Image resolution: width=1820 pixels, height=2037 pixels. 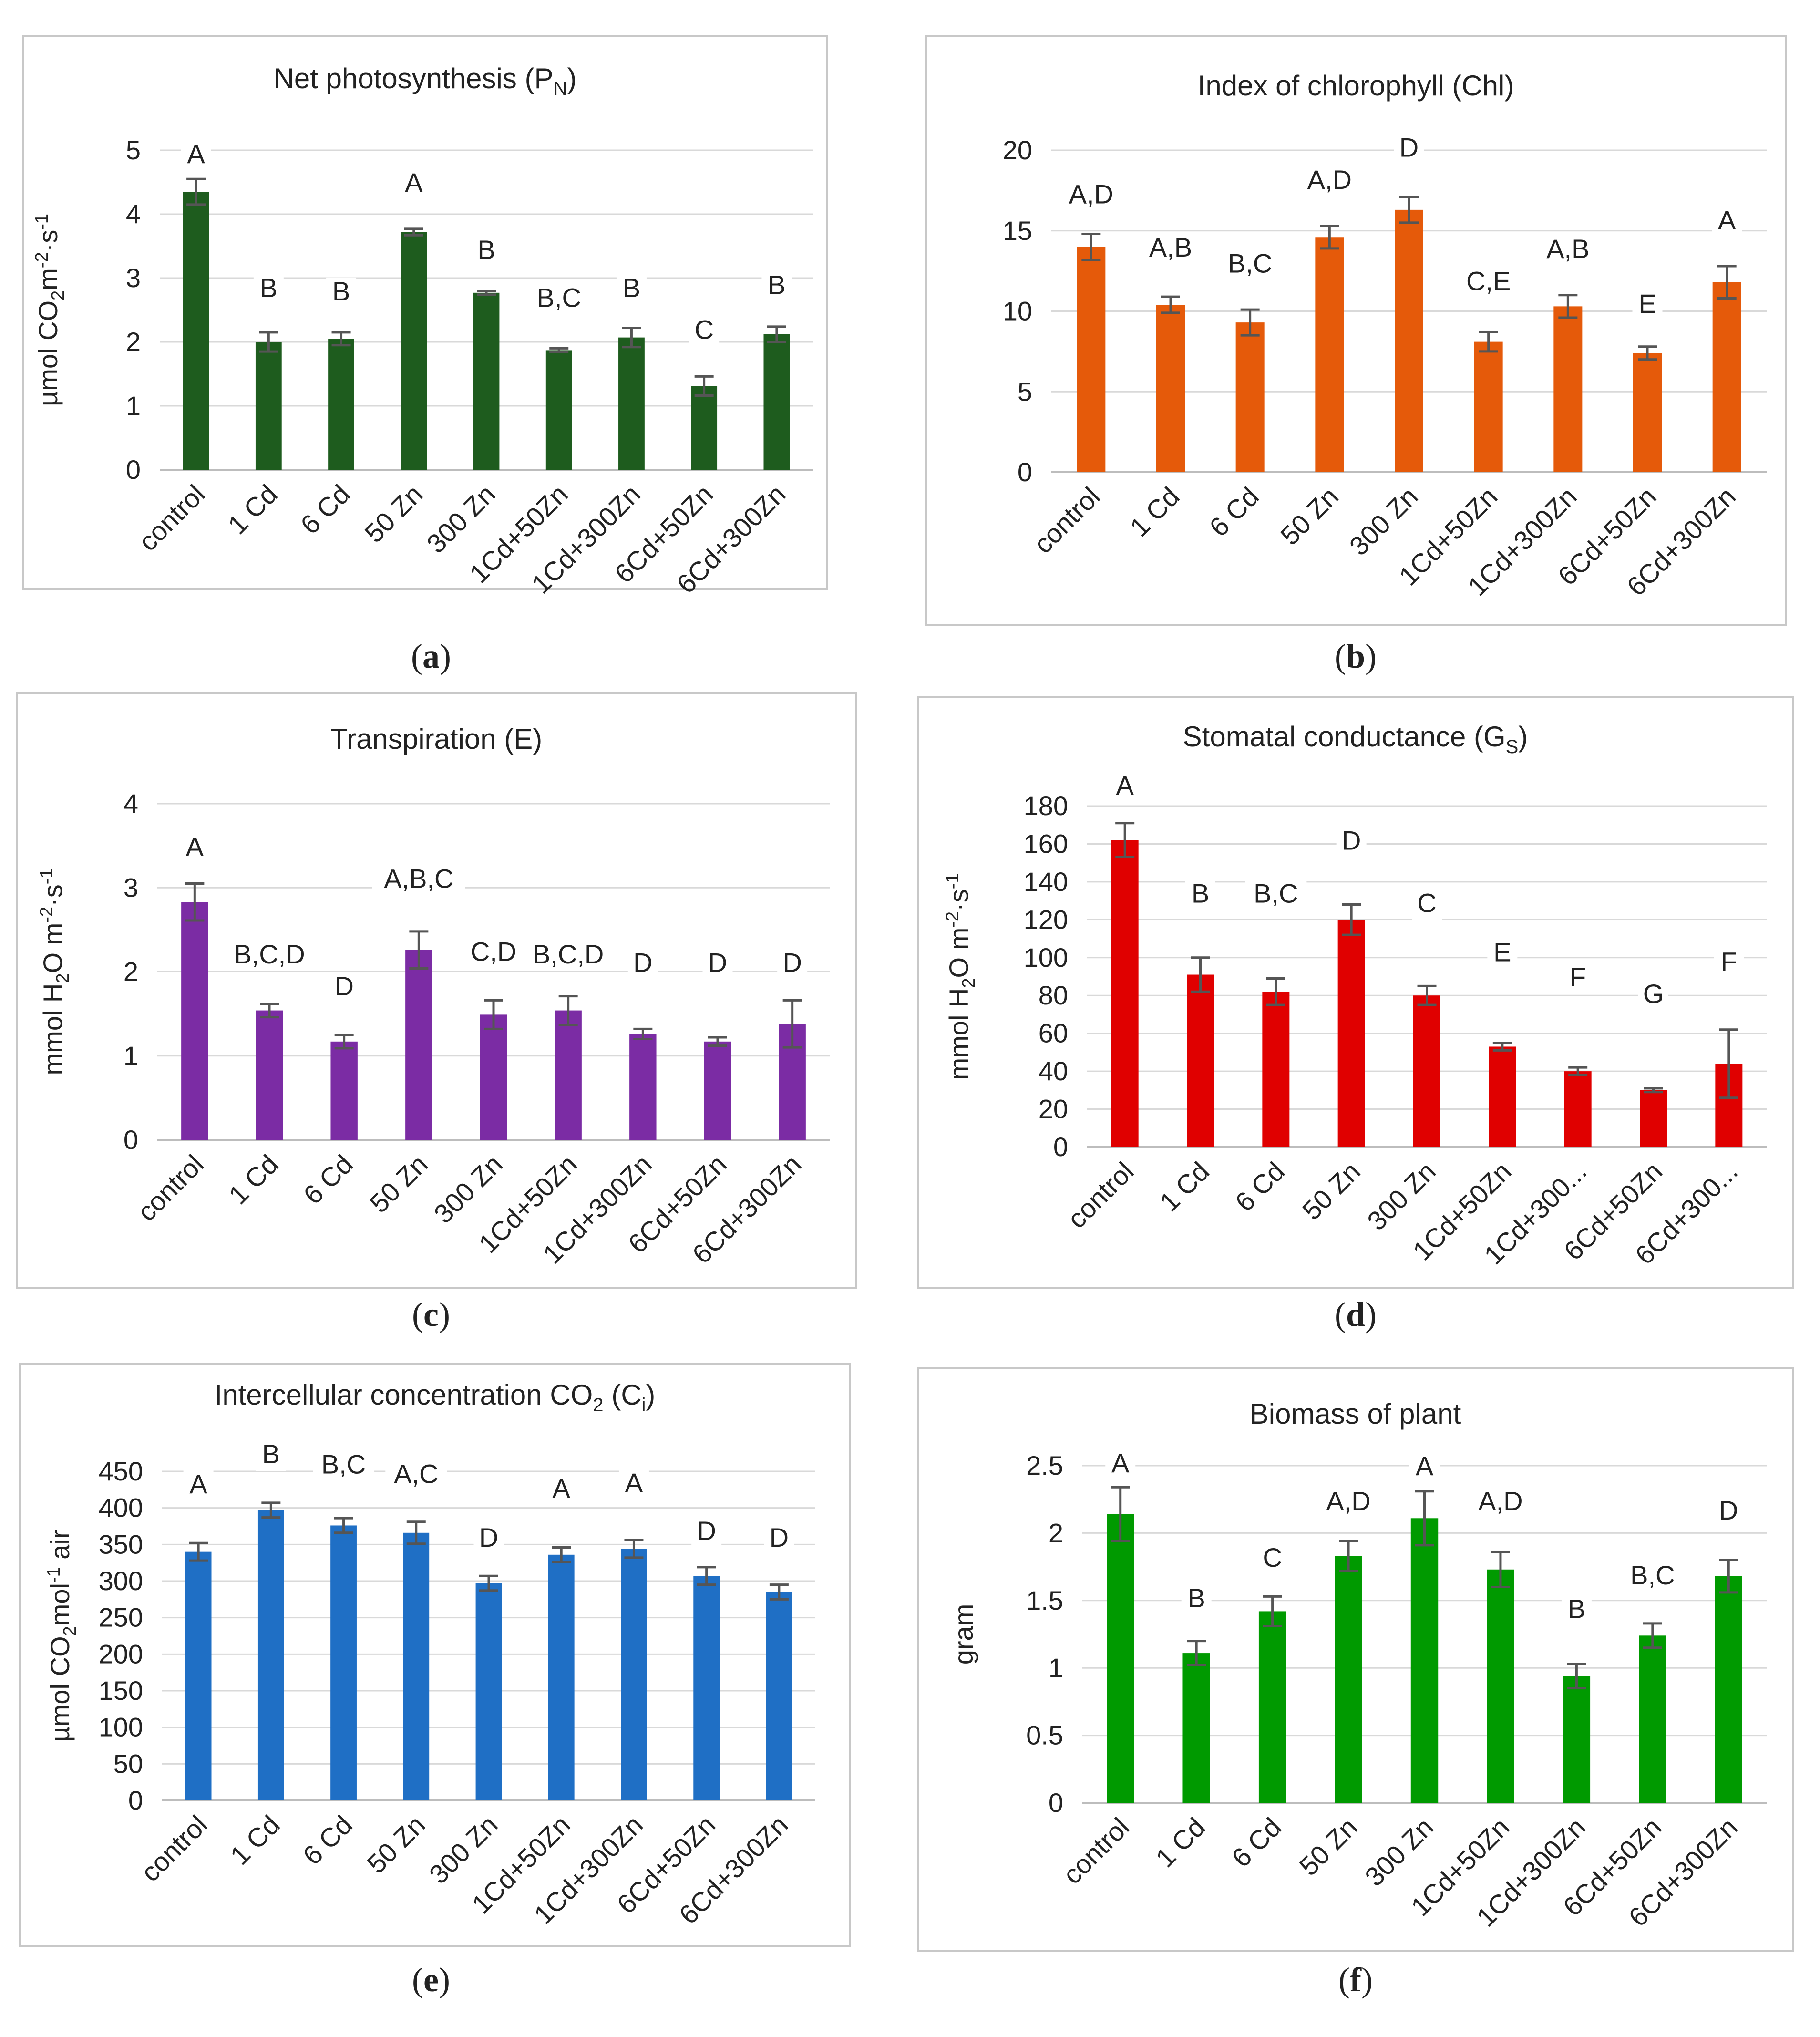 I want to click on y-axis-label: gram, so click(x=963, y=1634).